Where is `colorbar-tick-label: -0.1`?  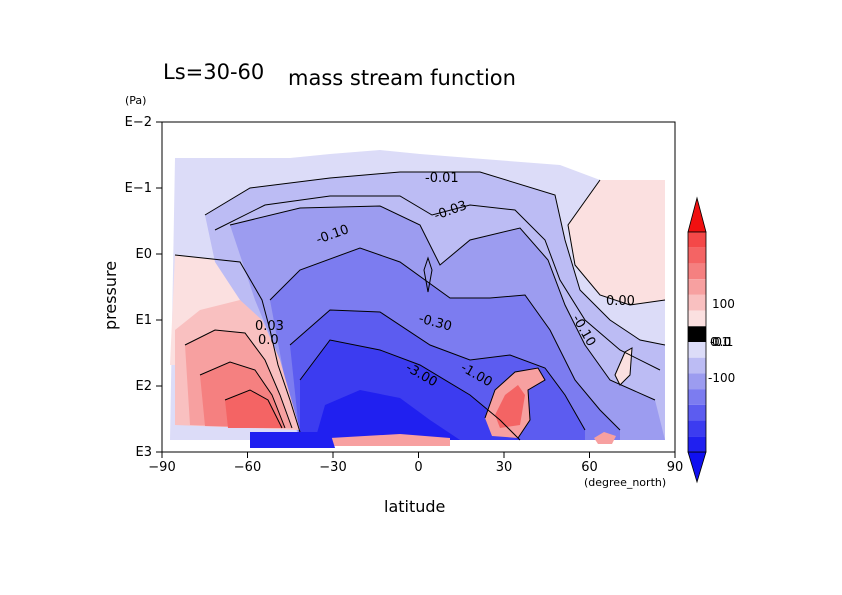 colorbar-tick-label: -0.1 is located at coordinates (721, 342).